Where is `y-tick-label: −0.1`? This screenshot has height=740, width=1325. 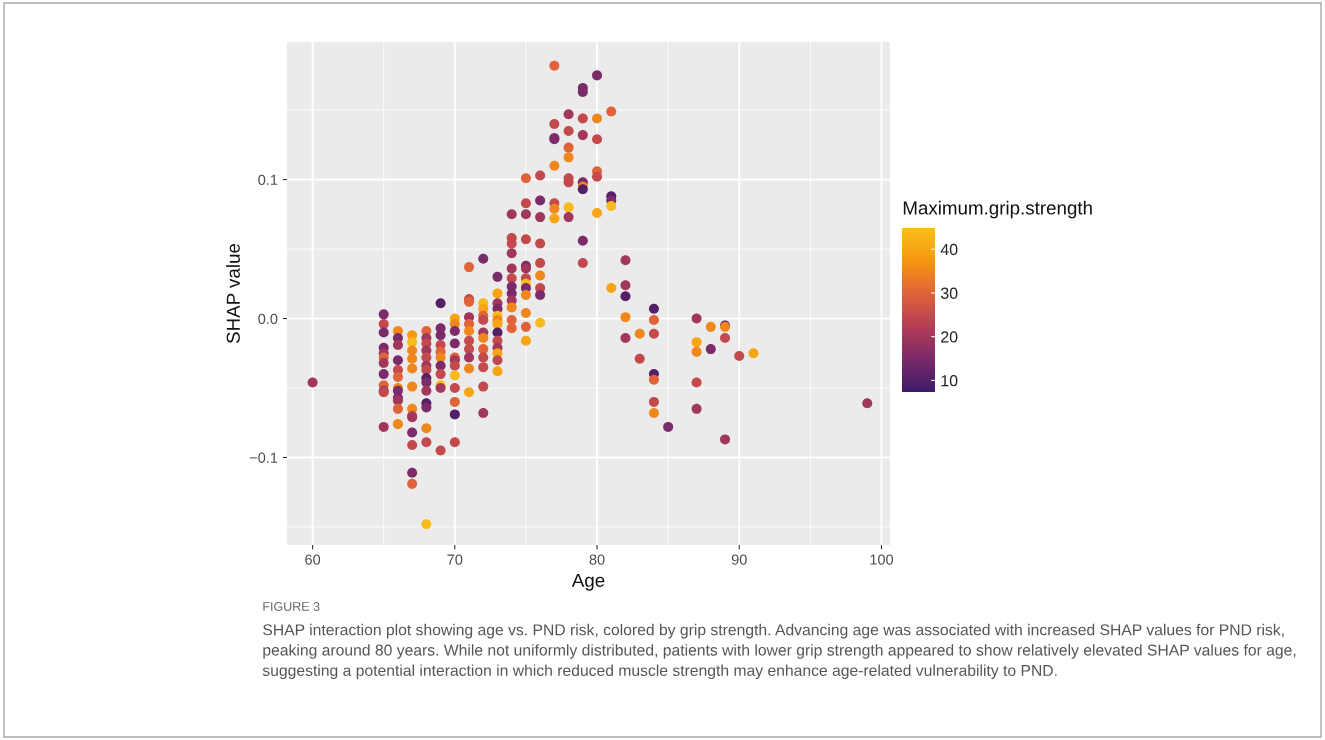
y-tick-label: −0.1 is located at coordinates (263, 457).